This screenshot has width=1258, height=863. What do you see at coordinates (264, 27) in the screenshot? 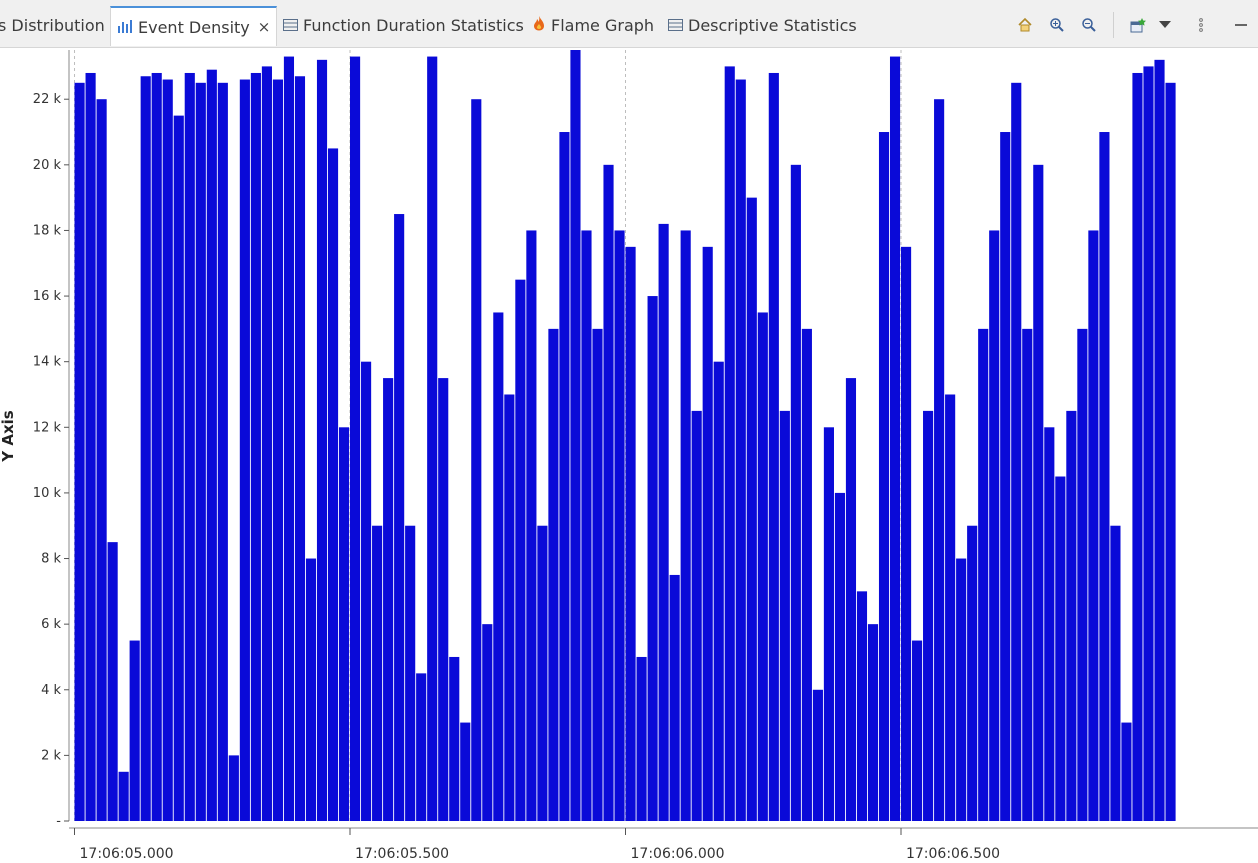
I see `close-icon: ×` at bounding box center [264, 27].